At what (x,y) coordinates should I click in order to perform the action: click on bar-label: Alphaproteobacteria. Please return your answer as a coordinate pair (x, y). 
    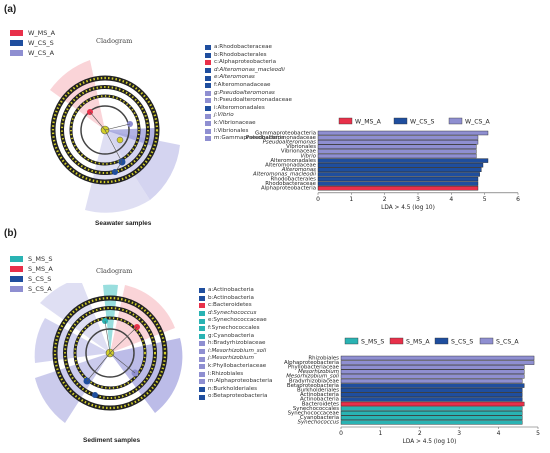
    Looking at the image, I should click on (288, 189).